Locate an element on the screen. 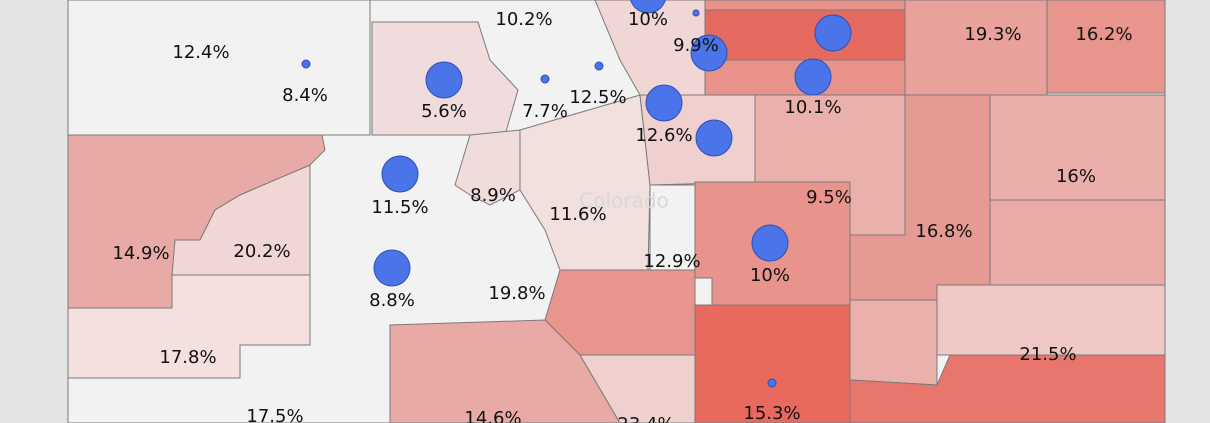 This screenshot has width=1210, height=423. county-label: 12.5% is located at coordinates (597, 97).